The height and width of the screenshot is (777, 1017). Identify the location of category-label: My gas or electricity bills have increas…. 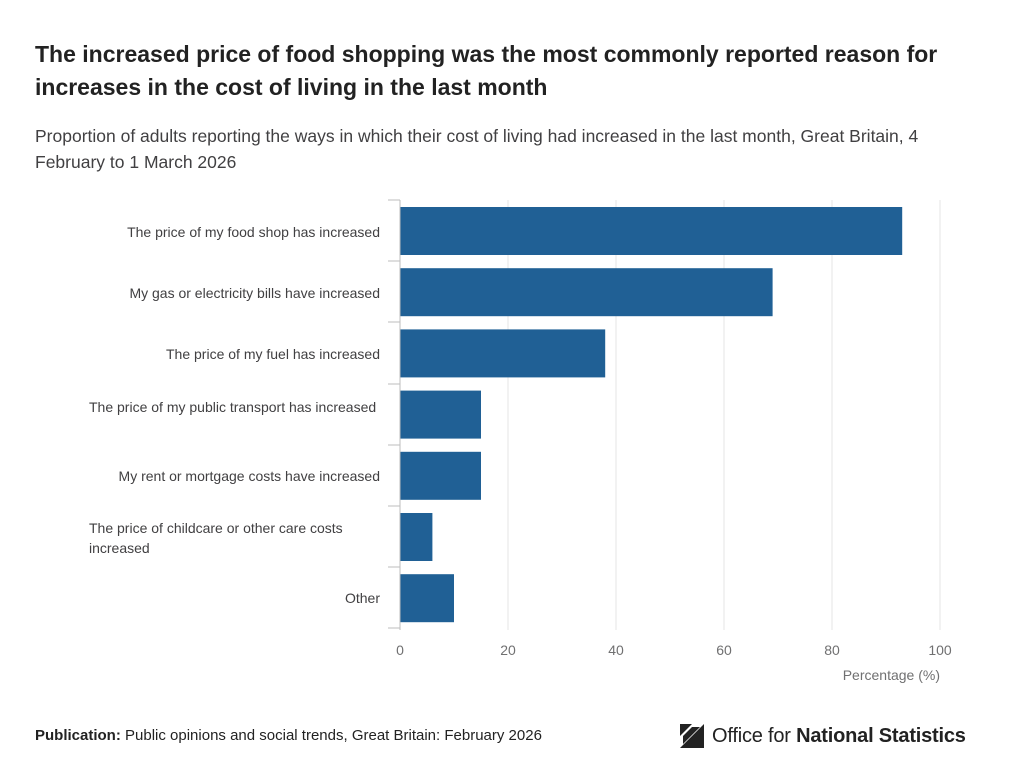
(254, 293).